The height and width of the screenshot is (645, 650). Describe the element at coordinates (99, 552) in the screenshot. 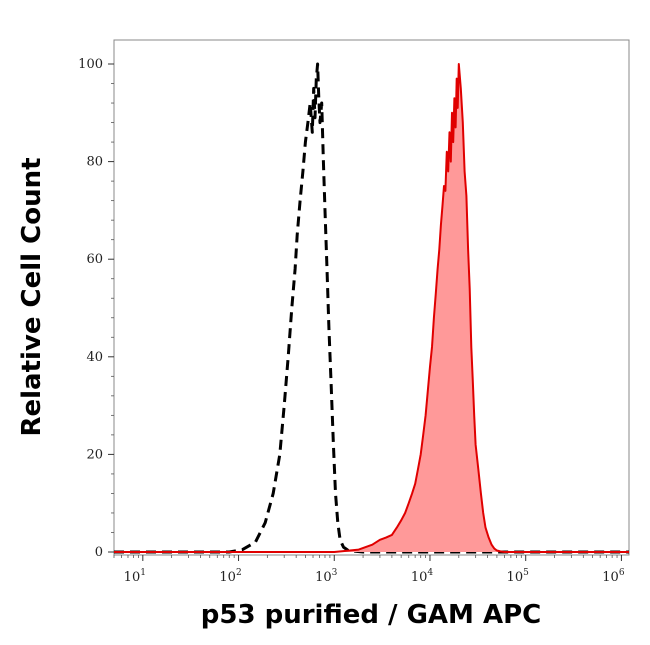

I see `y-tick-label: 0` at that location.